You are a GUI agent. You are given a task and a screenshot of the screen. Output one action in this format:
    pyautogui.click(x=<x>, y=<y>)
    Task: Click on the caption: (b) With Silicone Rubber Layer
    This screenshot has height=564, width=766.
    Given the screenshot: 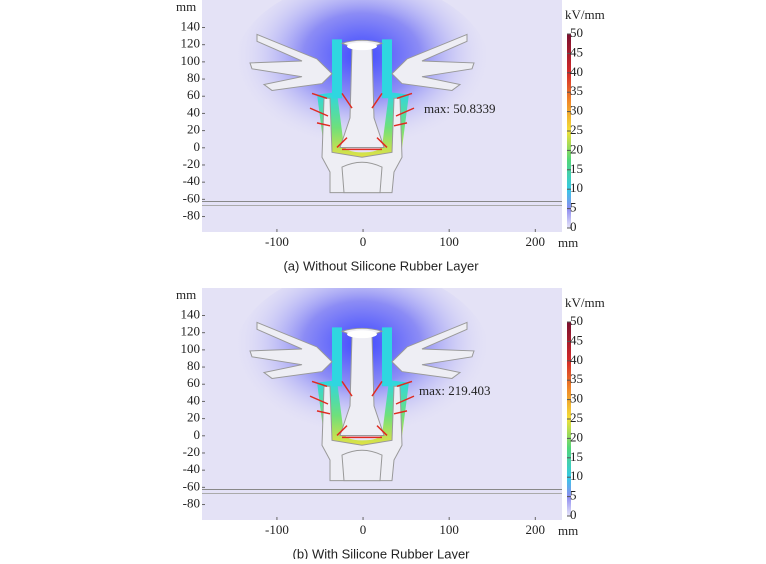 What is the action you would take?
    pyautogui.click(x=381, y=552)
    